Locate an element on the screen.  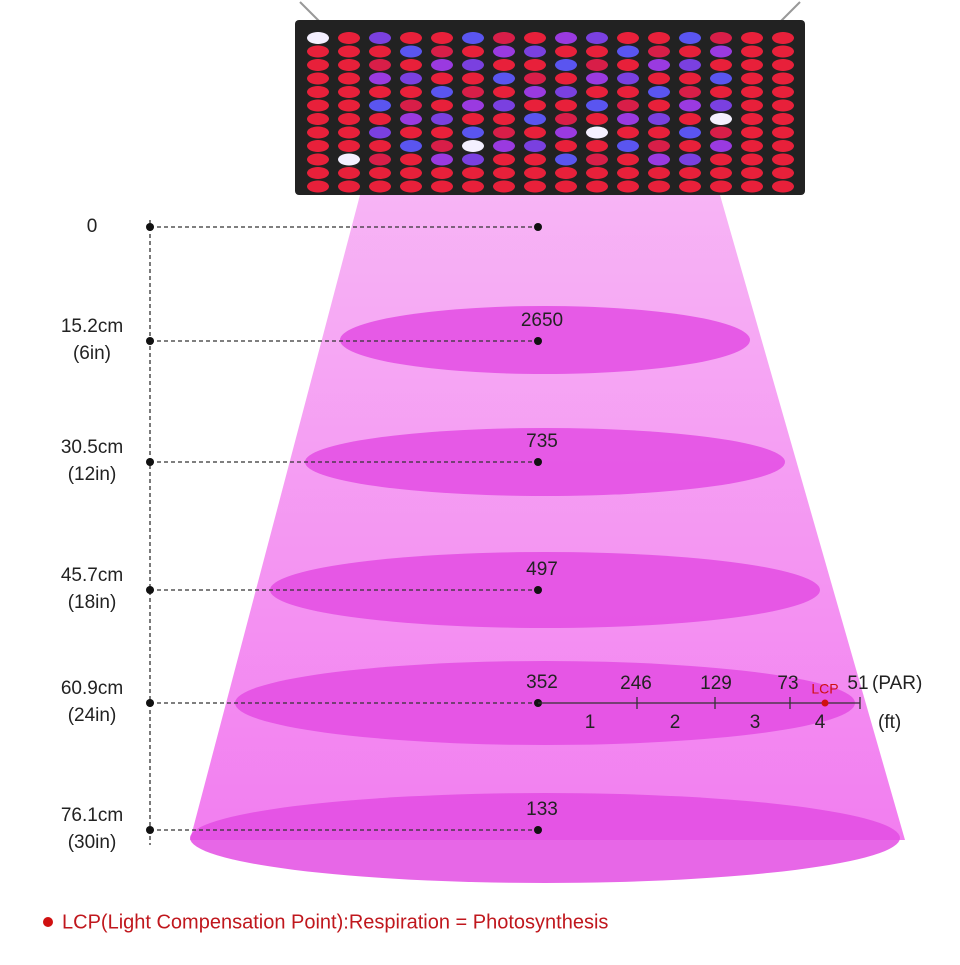
par-value: 129 is located at coordinates (716, 683).